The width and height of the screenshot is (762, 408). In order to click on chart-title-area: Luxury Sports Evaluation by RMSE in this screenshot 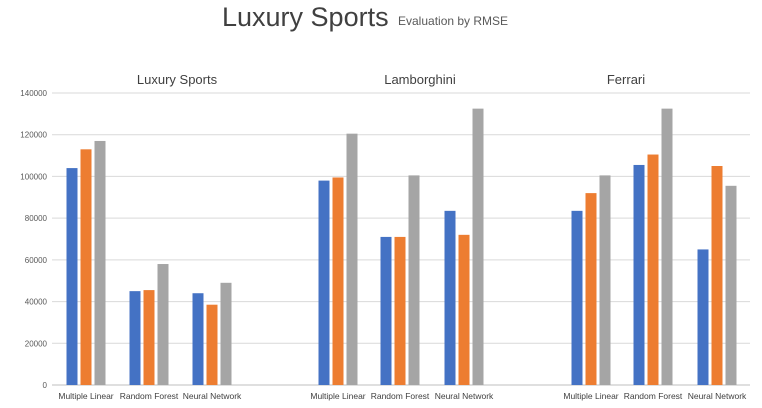, I will do `click(381, 20)`.